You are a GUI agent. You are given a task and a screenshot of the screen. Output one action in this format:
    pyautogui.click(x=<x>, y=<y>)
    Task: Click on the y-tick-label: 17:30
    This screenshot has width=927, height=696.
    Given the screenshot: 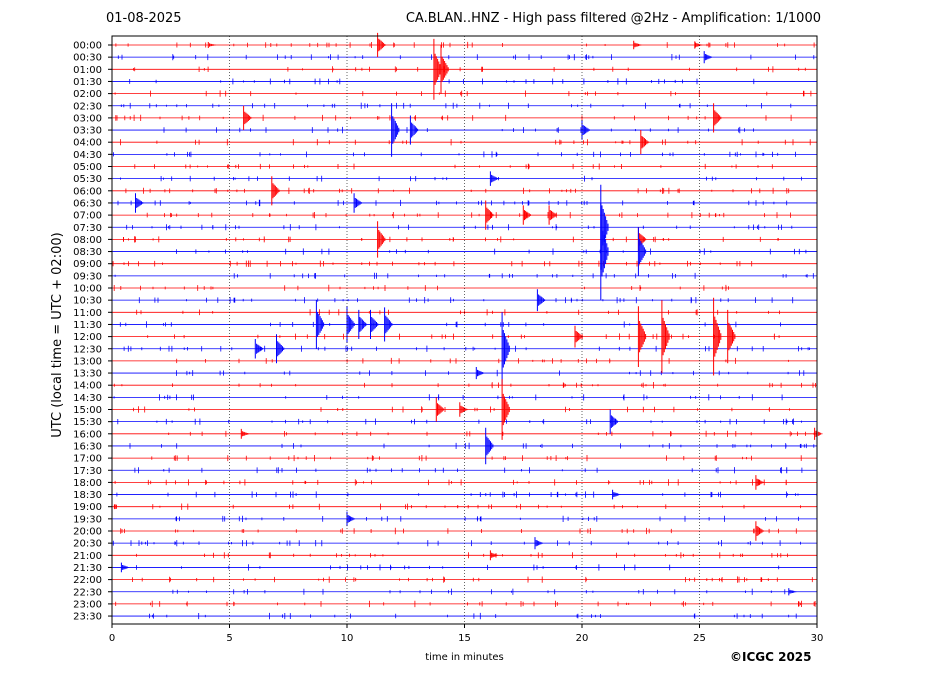 What is the action you would take?
    pyautogui.click(x=87, y=471)
    